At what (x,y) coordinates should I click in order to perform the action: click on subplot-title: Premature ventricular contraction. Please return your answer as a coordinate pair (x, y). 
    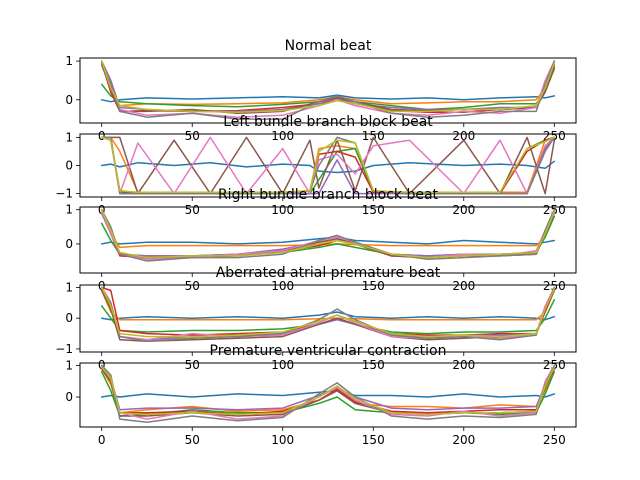
    Looking at the image, I should click on (328, 351).